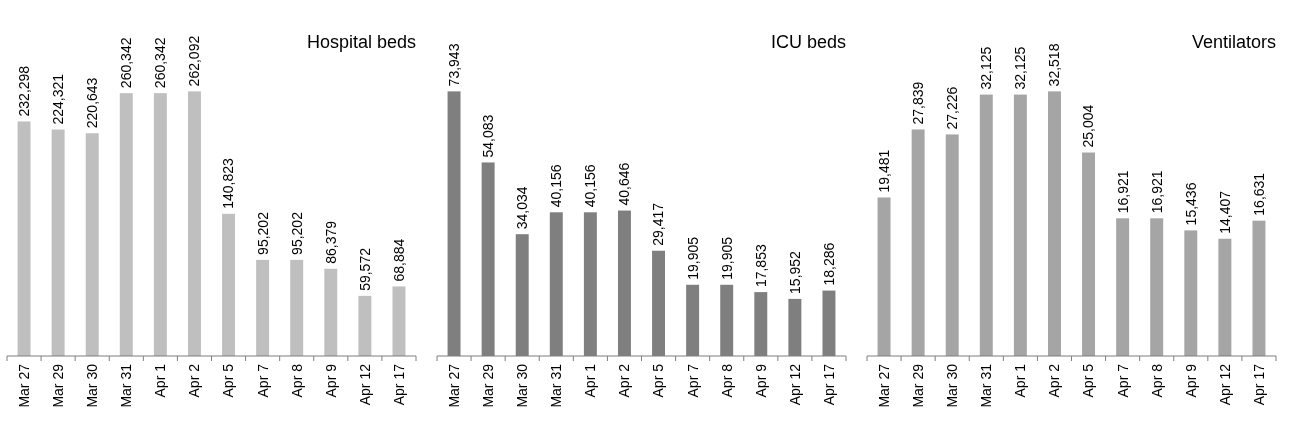 The image size is (1291, 422). I want to click on data-label: 27,226, so click(952, 108).